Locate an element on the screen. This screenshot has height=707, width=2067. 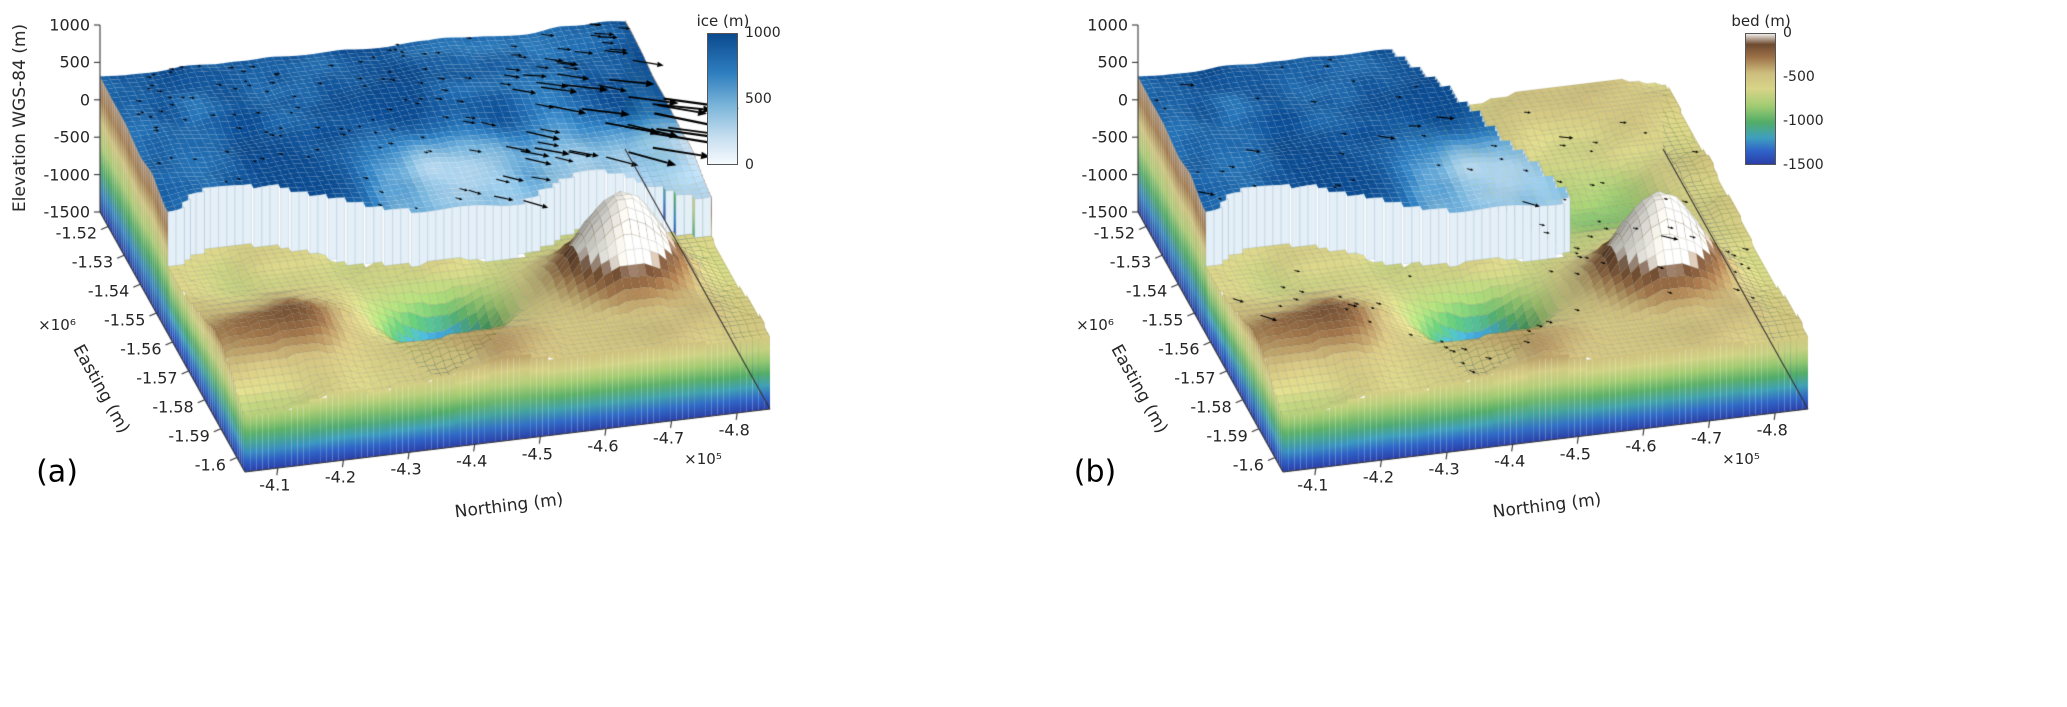
easting-tick-label-a: -1.52 is located at coordinates (76, 233).